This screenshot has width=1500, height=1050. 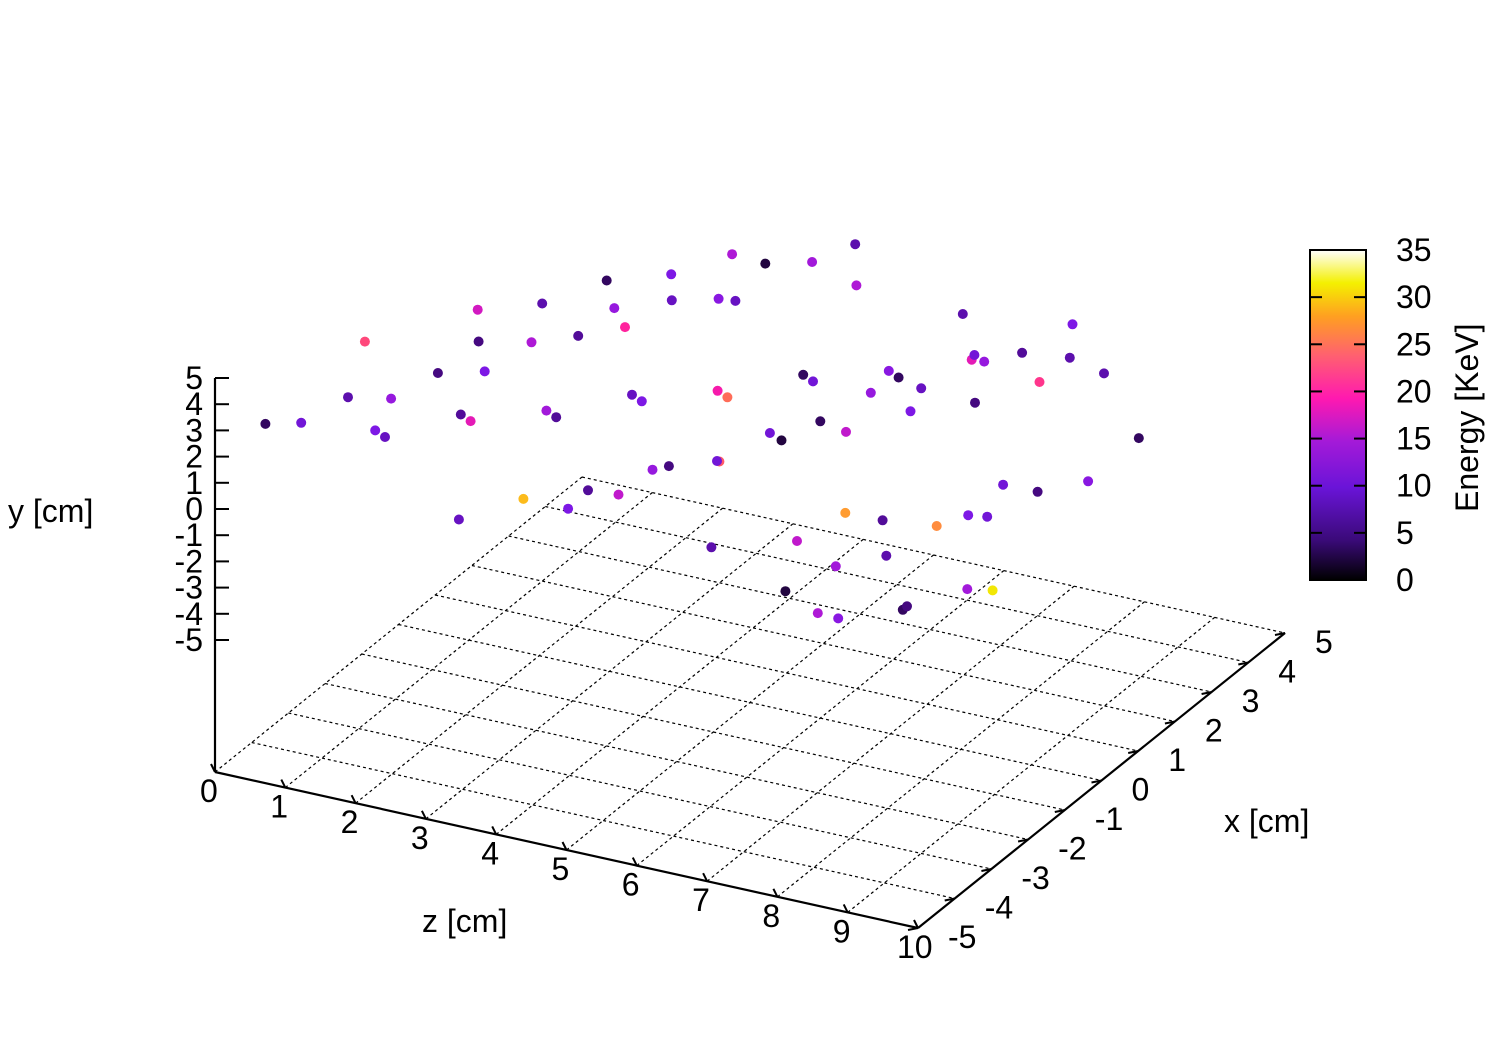 I want to click on colorbar-ticks: 35 30 25 20 15 10 5 0, so click(x=1371, y=415).